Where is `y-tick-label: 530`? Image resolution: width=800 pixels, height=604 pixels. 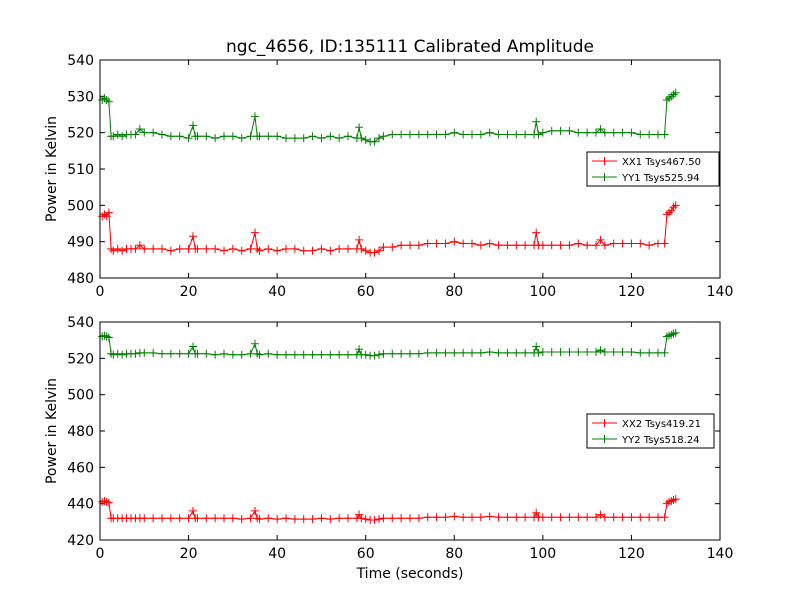 y-tick-label: 530 is located at coordinates (80, 97).